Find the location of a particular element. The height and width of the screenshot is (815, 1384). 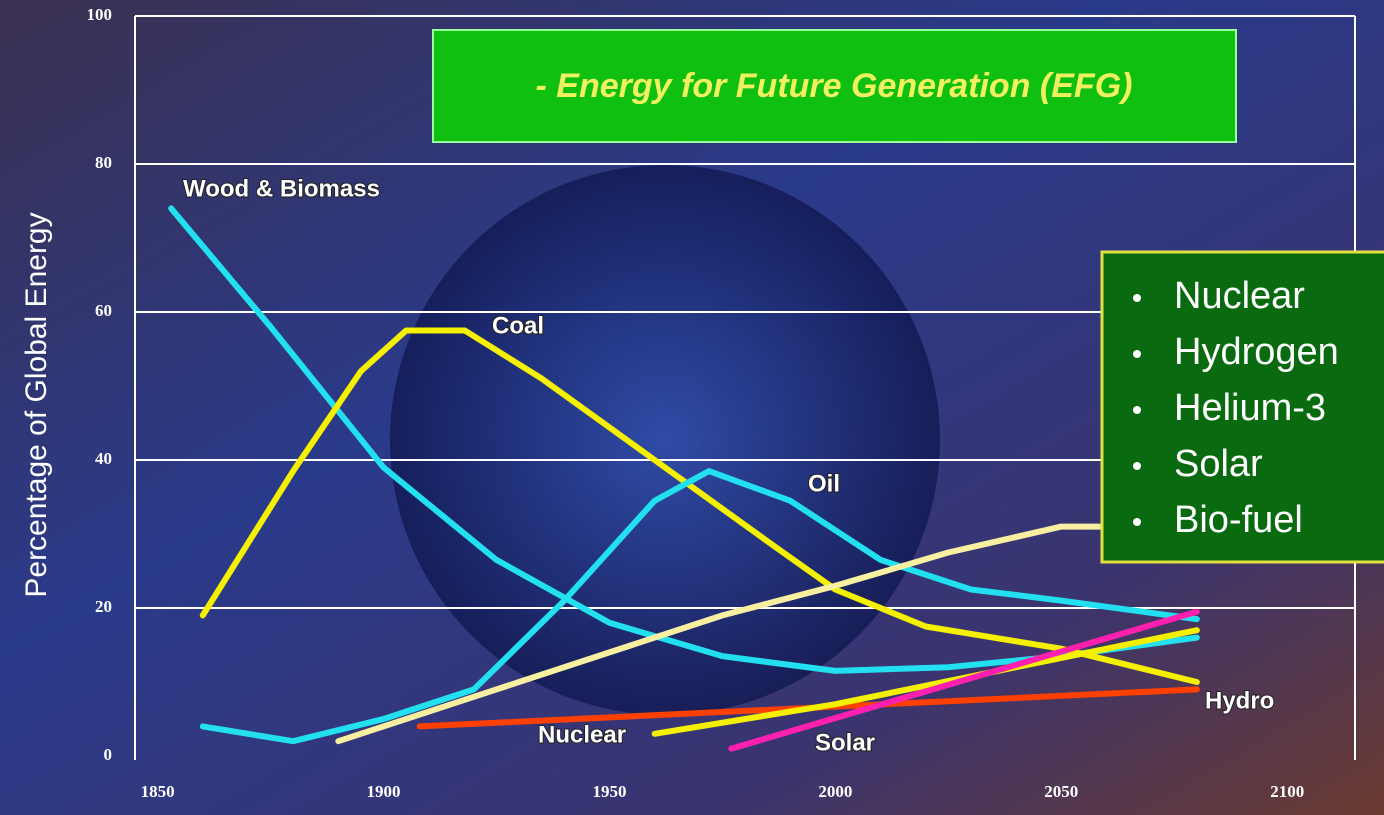

title-box is located at coordinates (834, 86).